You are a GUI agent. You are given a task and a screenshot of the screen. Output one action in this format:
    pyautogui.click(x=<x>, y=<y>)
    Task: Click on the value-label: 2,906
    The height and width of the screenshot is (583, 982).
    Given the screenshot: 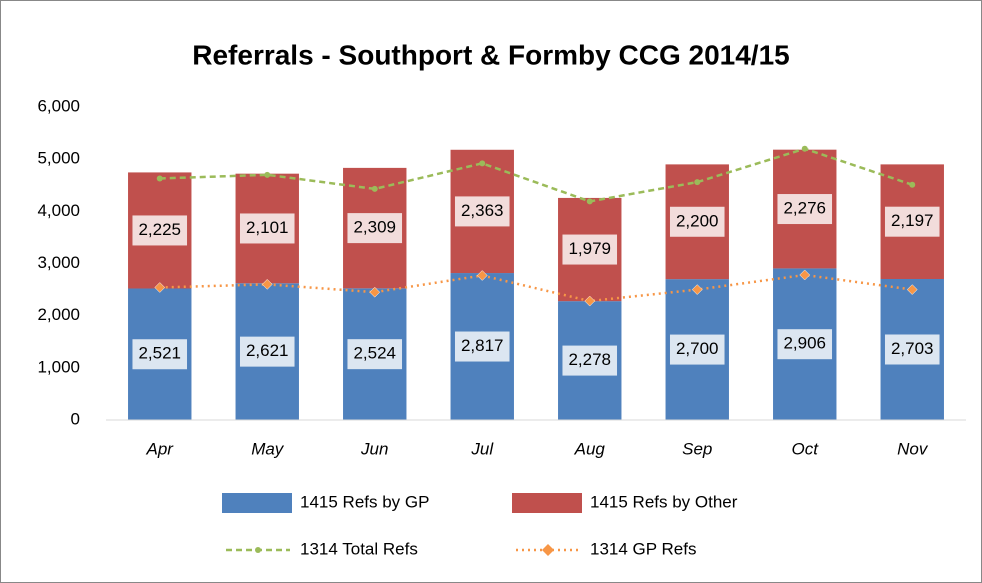 What is the action you would take?
    pyautogui.click(x=804, y=343)
    